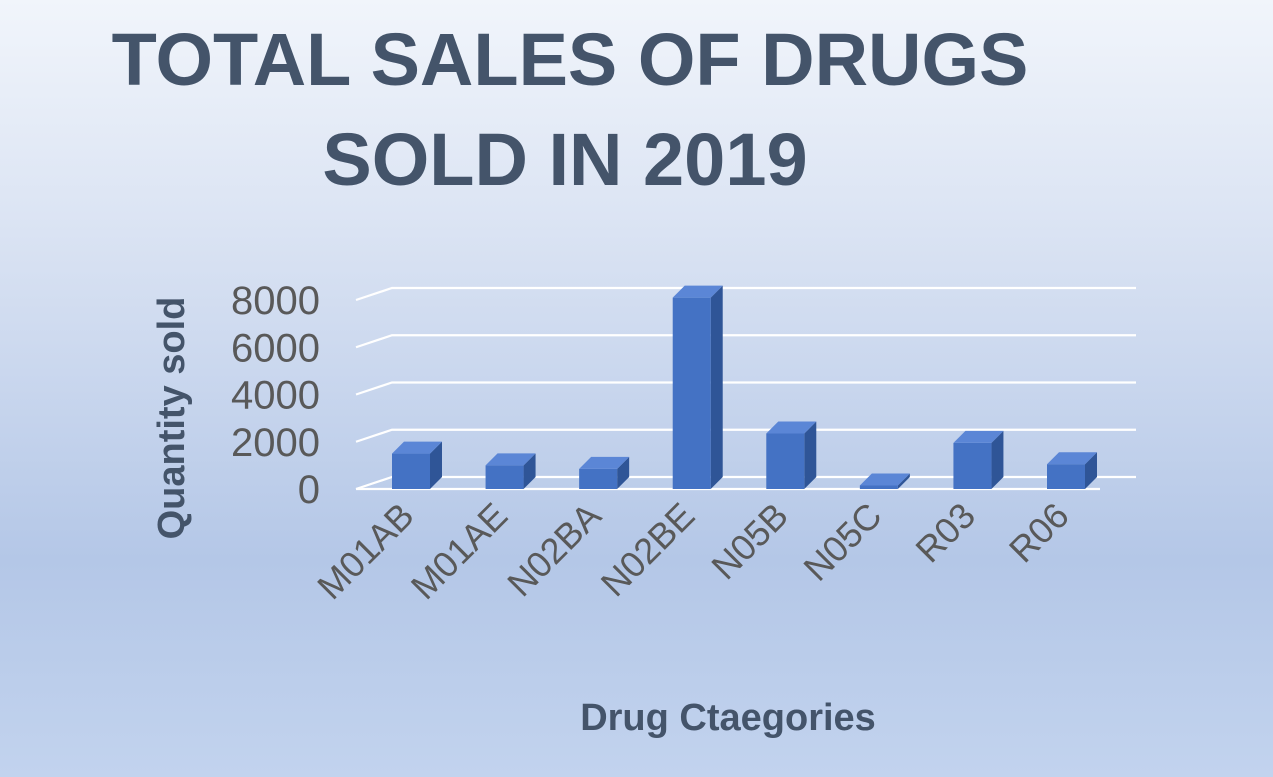  I want to click on y-tick-label: 4000, so click(275, 396).